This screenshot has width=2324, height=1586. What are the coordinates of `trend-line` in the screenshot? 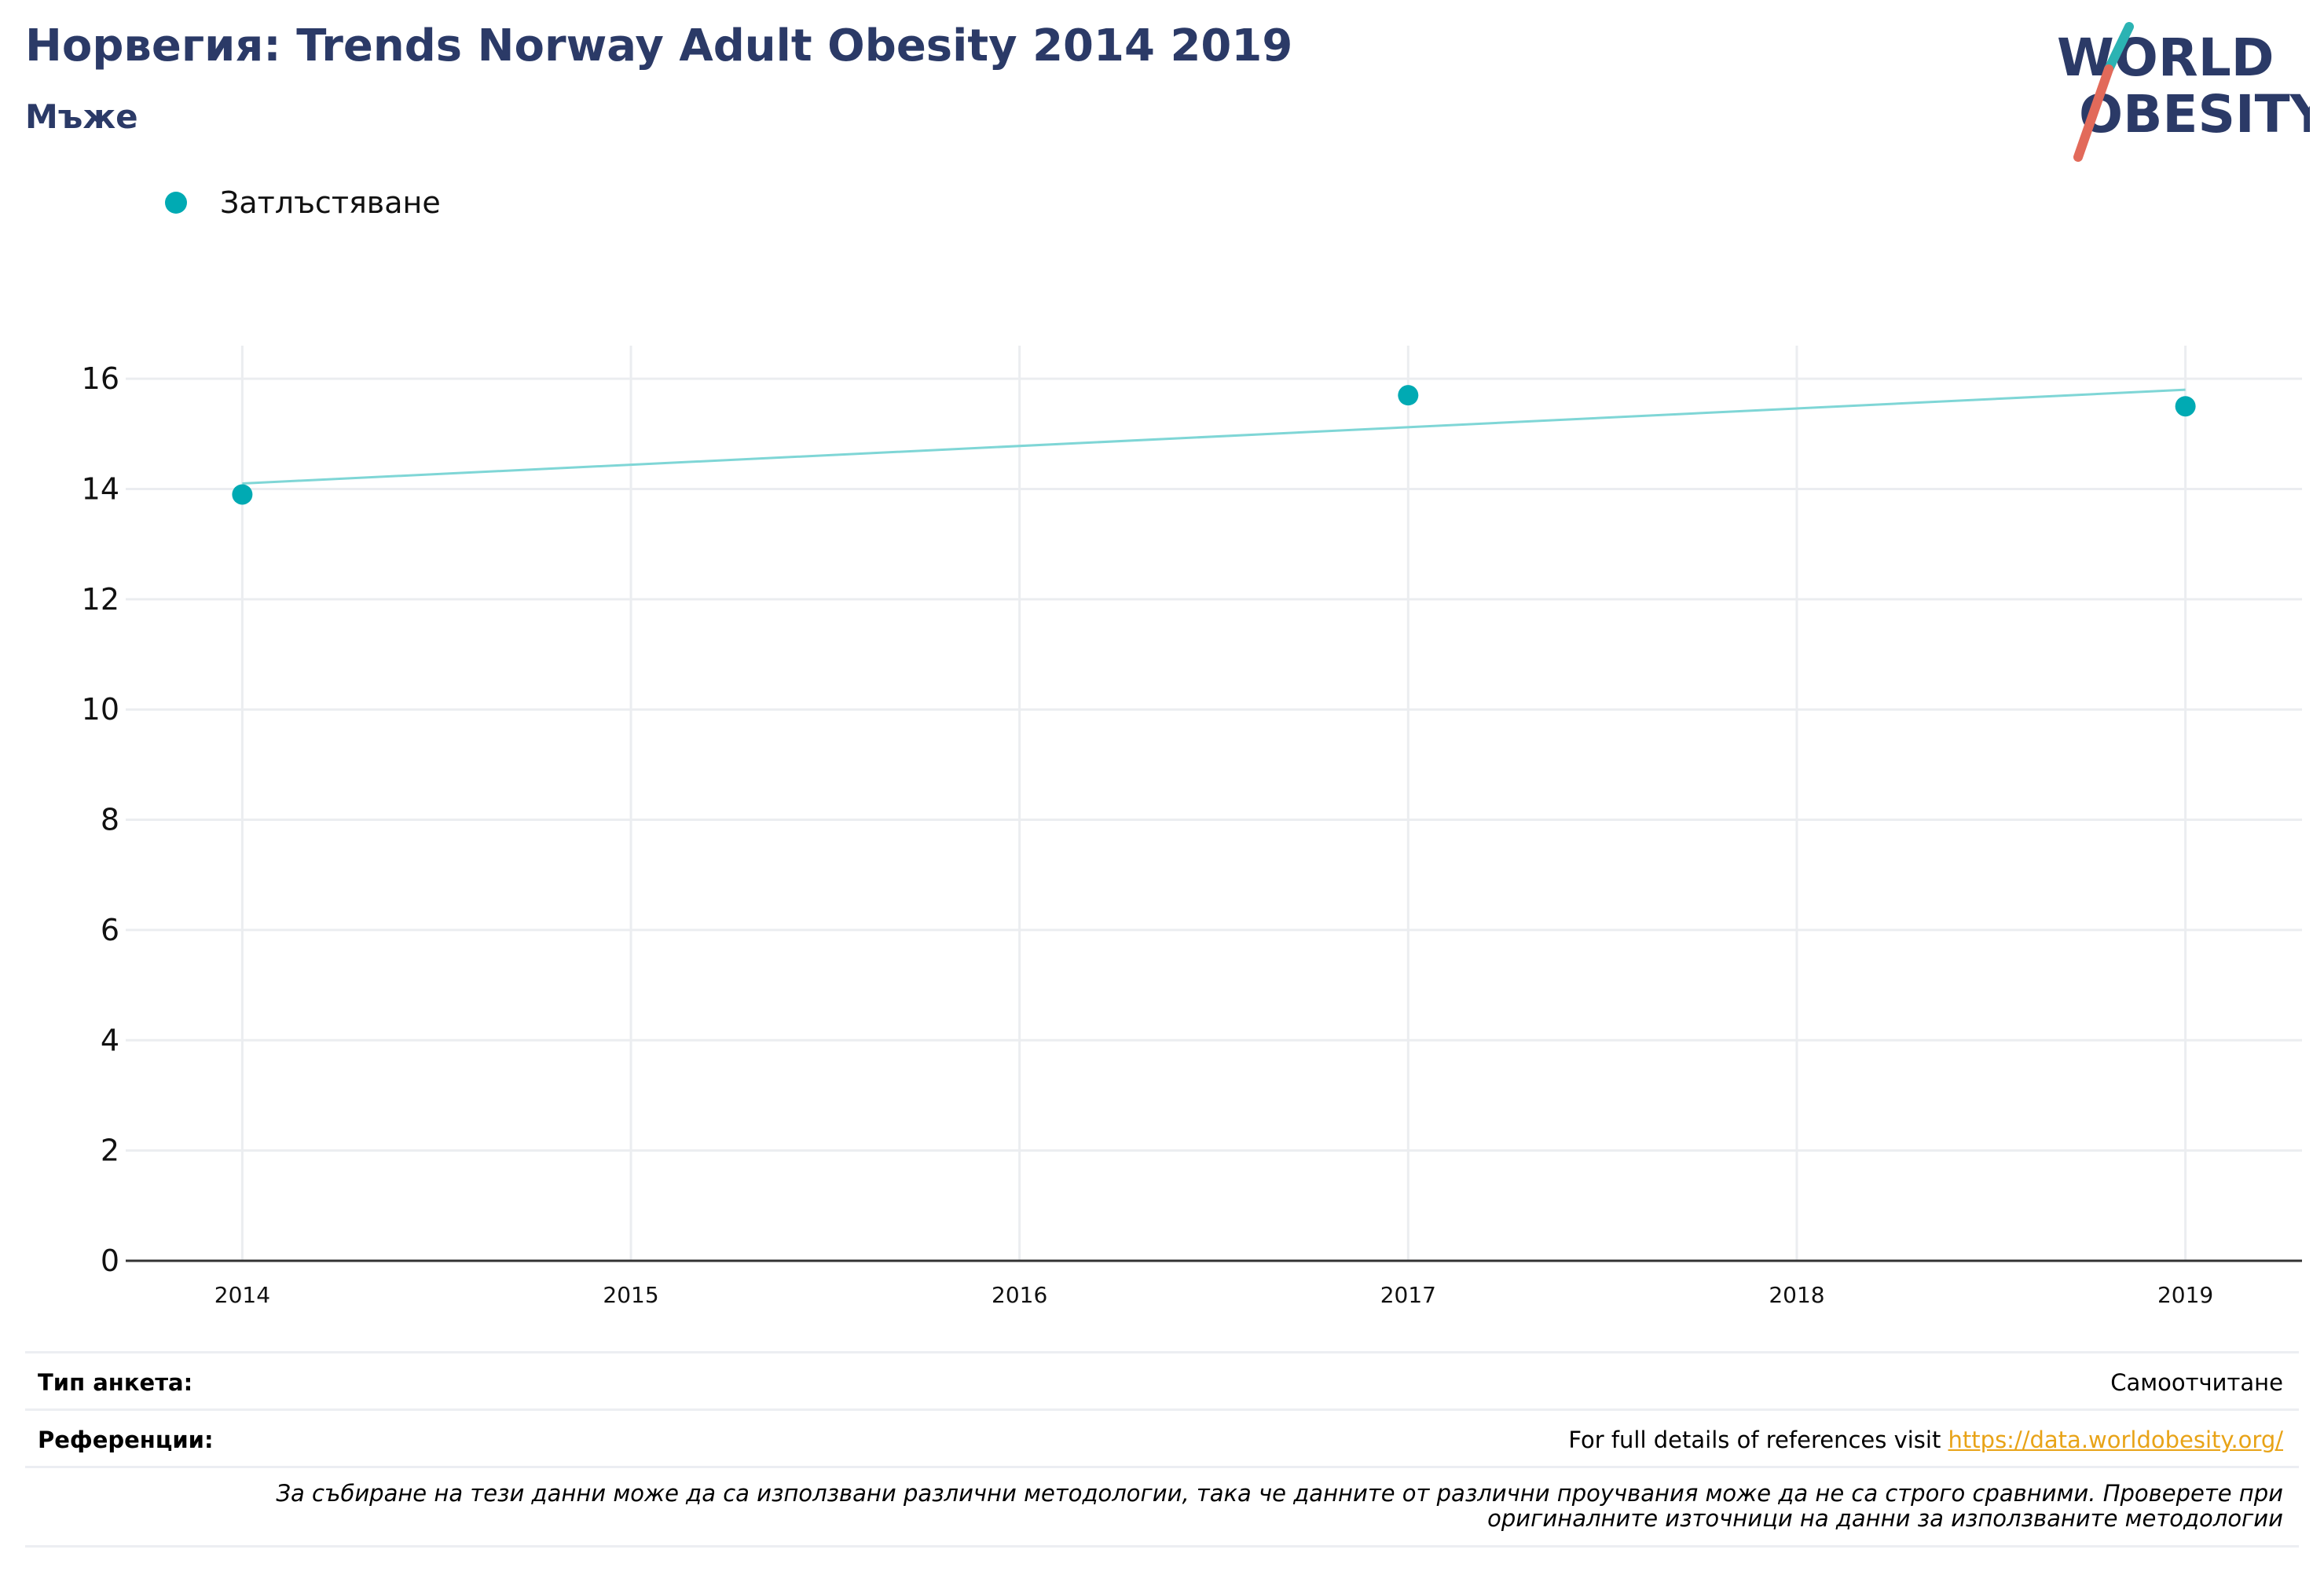 It's located at (1214, 436).